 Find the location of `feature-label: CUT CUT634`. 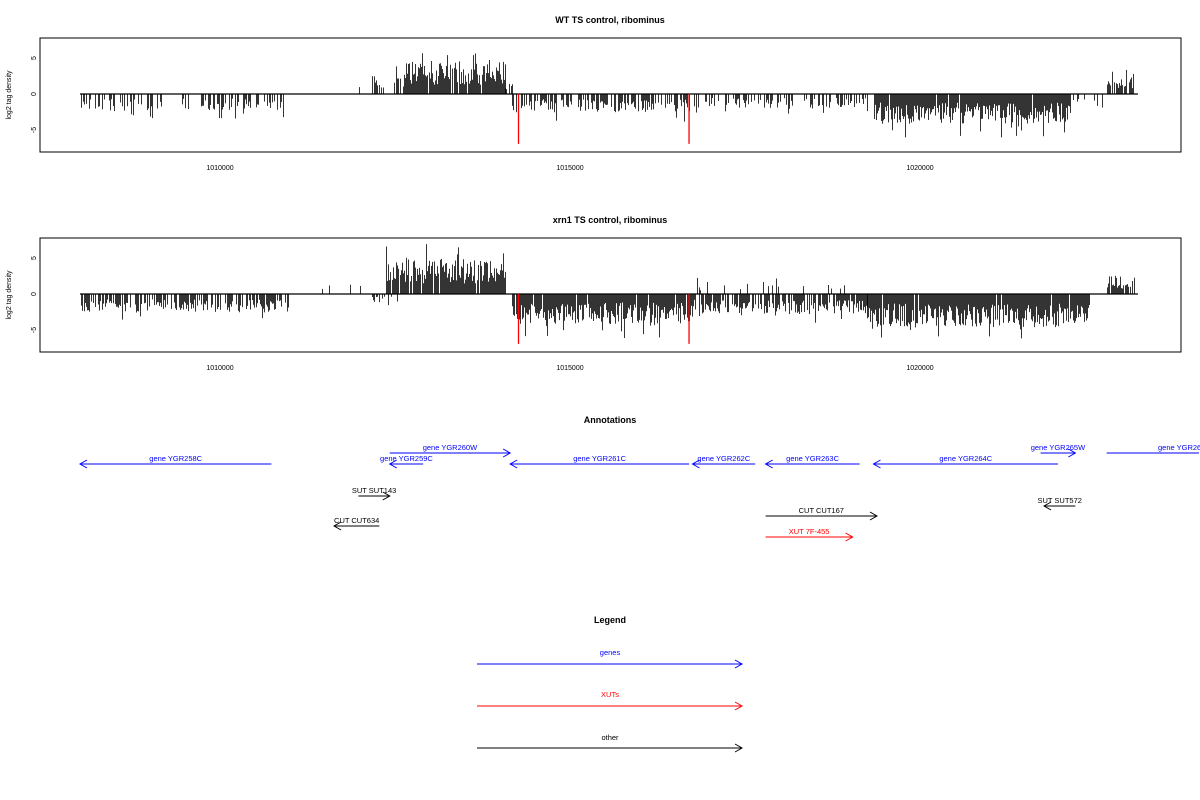

feature-label: CUT CUT634 is located at coordinates (356, 520).